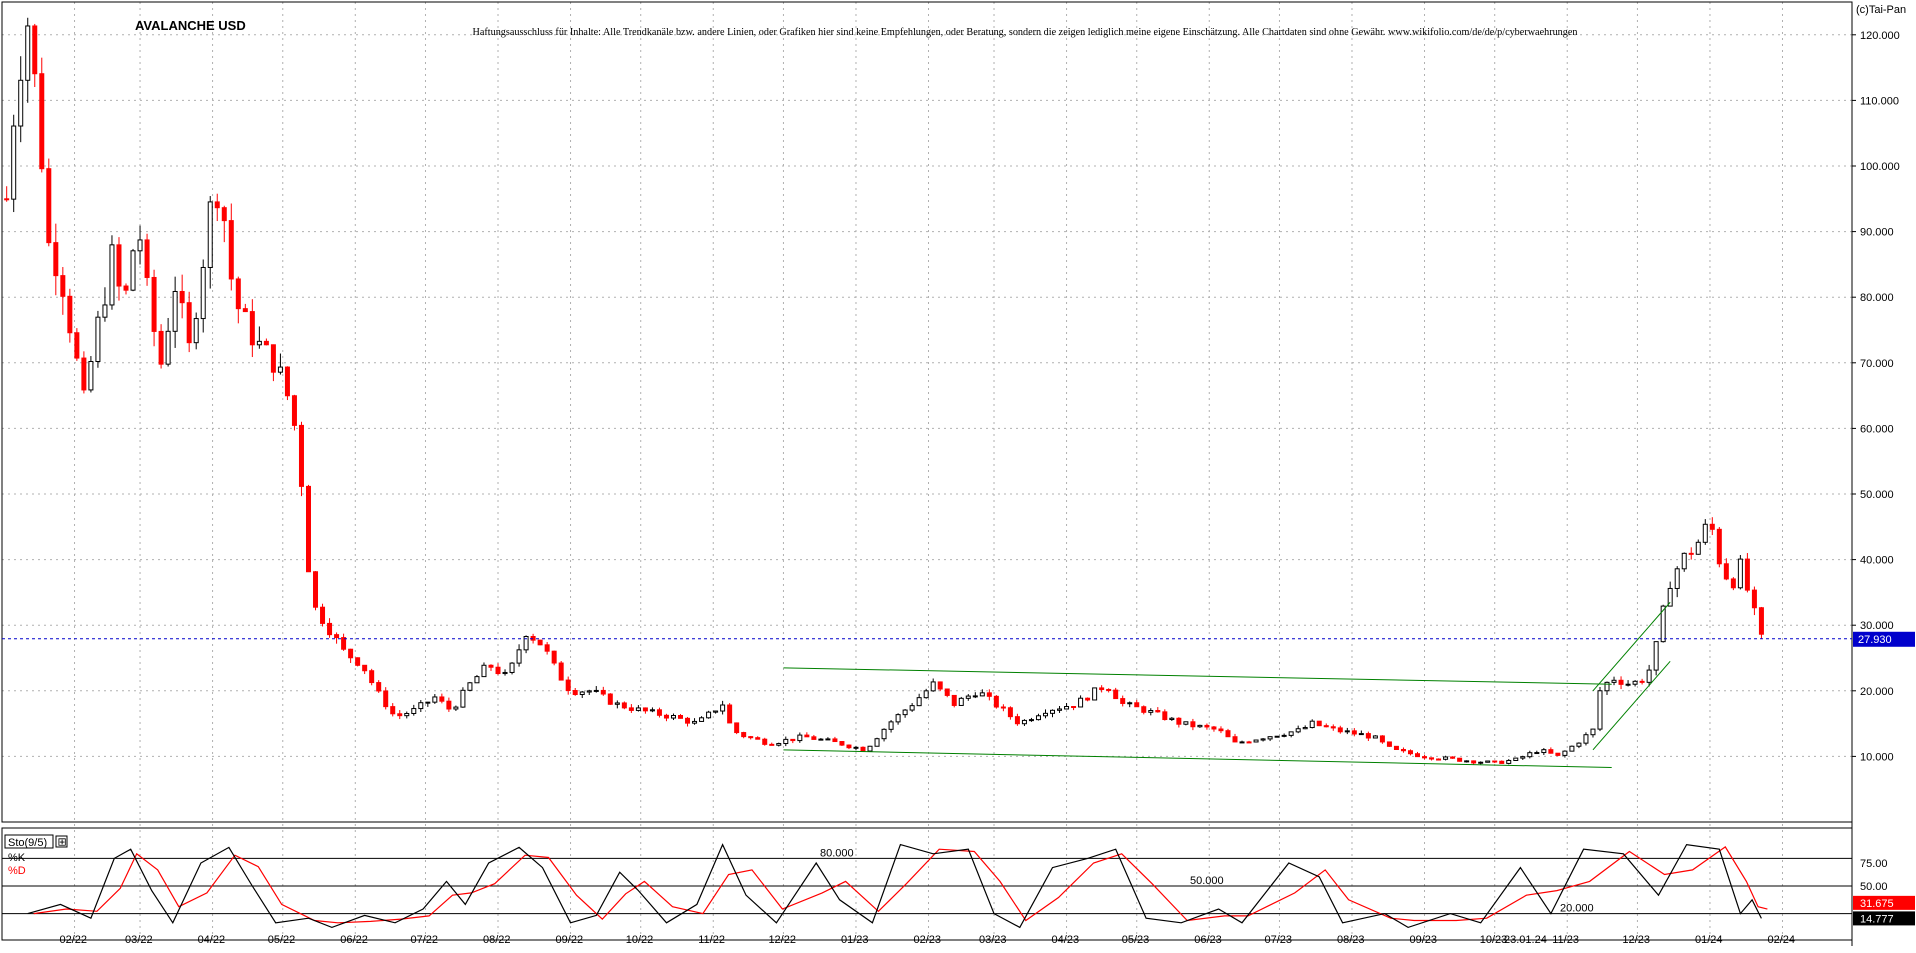 The image size is (1916, 953). What do you see at coordinates (1877, 364) in the screenshot?
I see `y-tick-label: 70.000` at bounding box center [1877, 364].